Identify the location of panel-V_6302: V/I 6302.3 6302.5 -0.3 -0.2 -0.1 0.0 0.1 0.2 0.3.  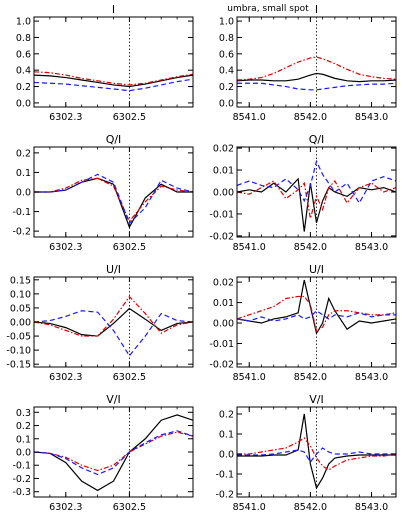
(103, 453).